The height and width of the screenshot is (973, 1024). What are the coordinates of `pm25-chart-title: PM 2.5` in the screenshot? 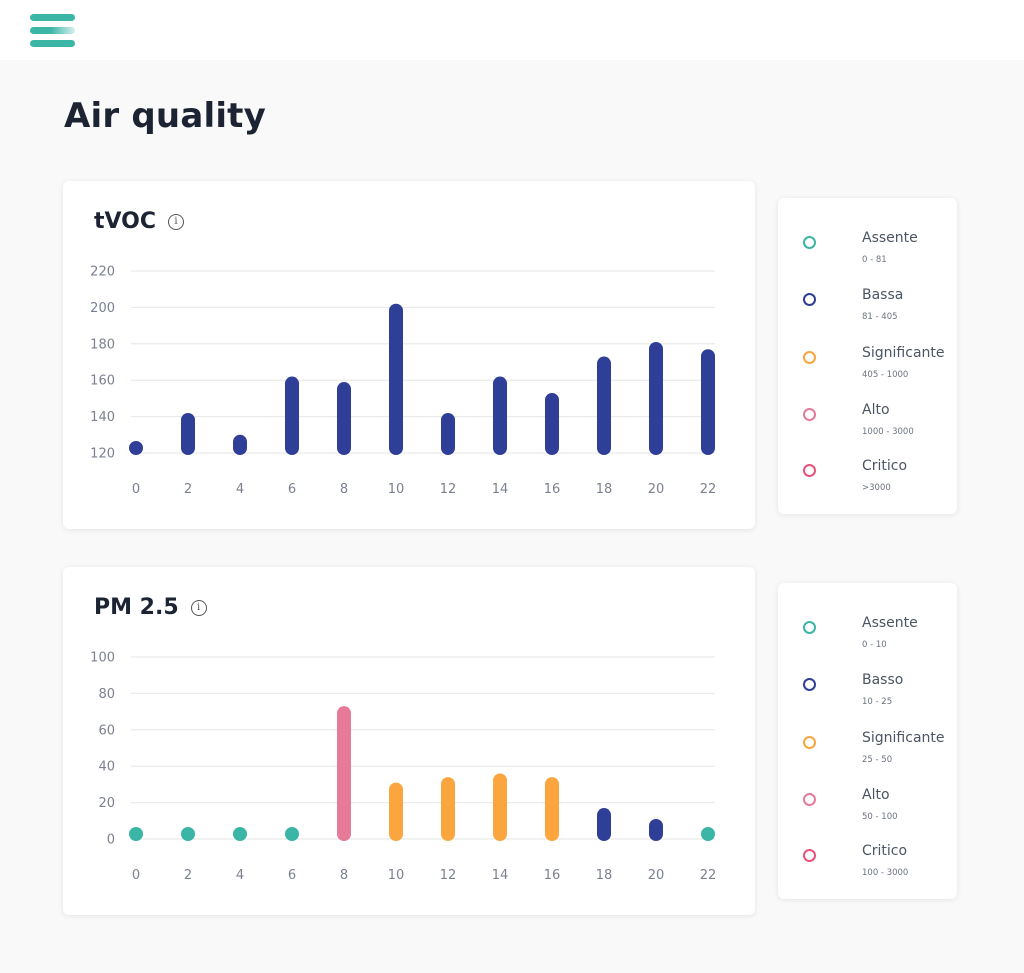 It's located at (136, 607).